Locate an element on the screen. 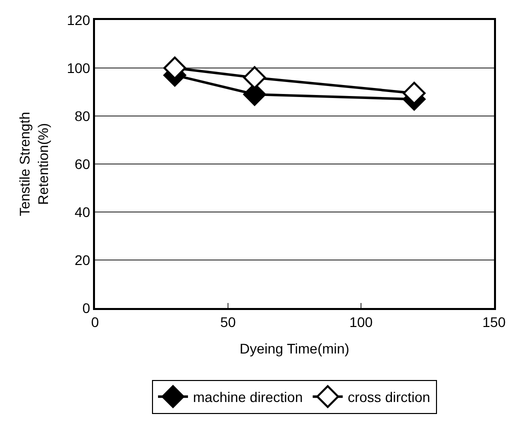 Image resolution: width=519 pixels, height=426 pixels. x-tick-label: 50 is located at coordinates (228, 322).